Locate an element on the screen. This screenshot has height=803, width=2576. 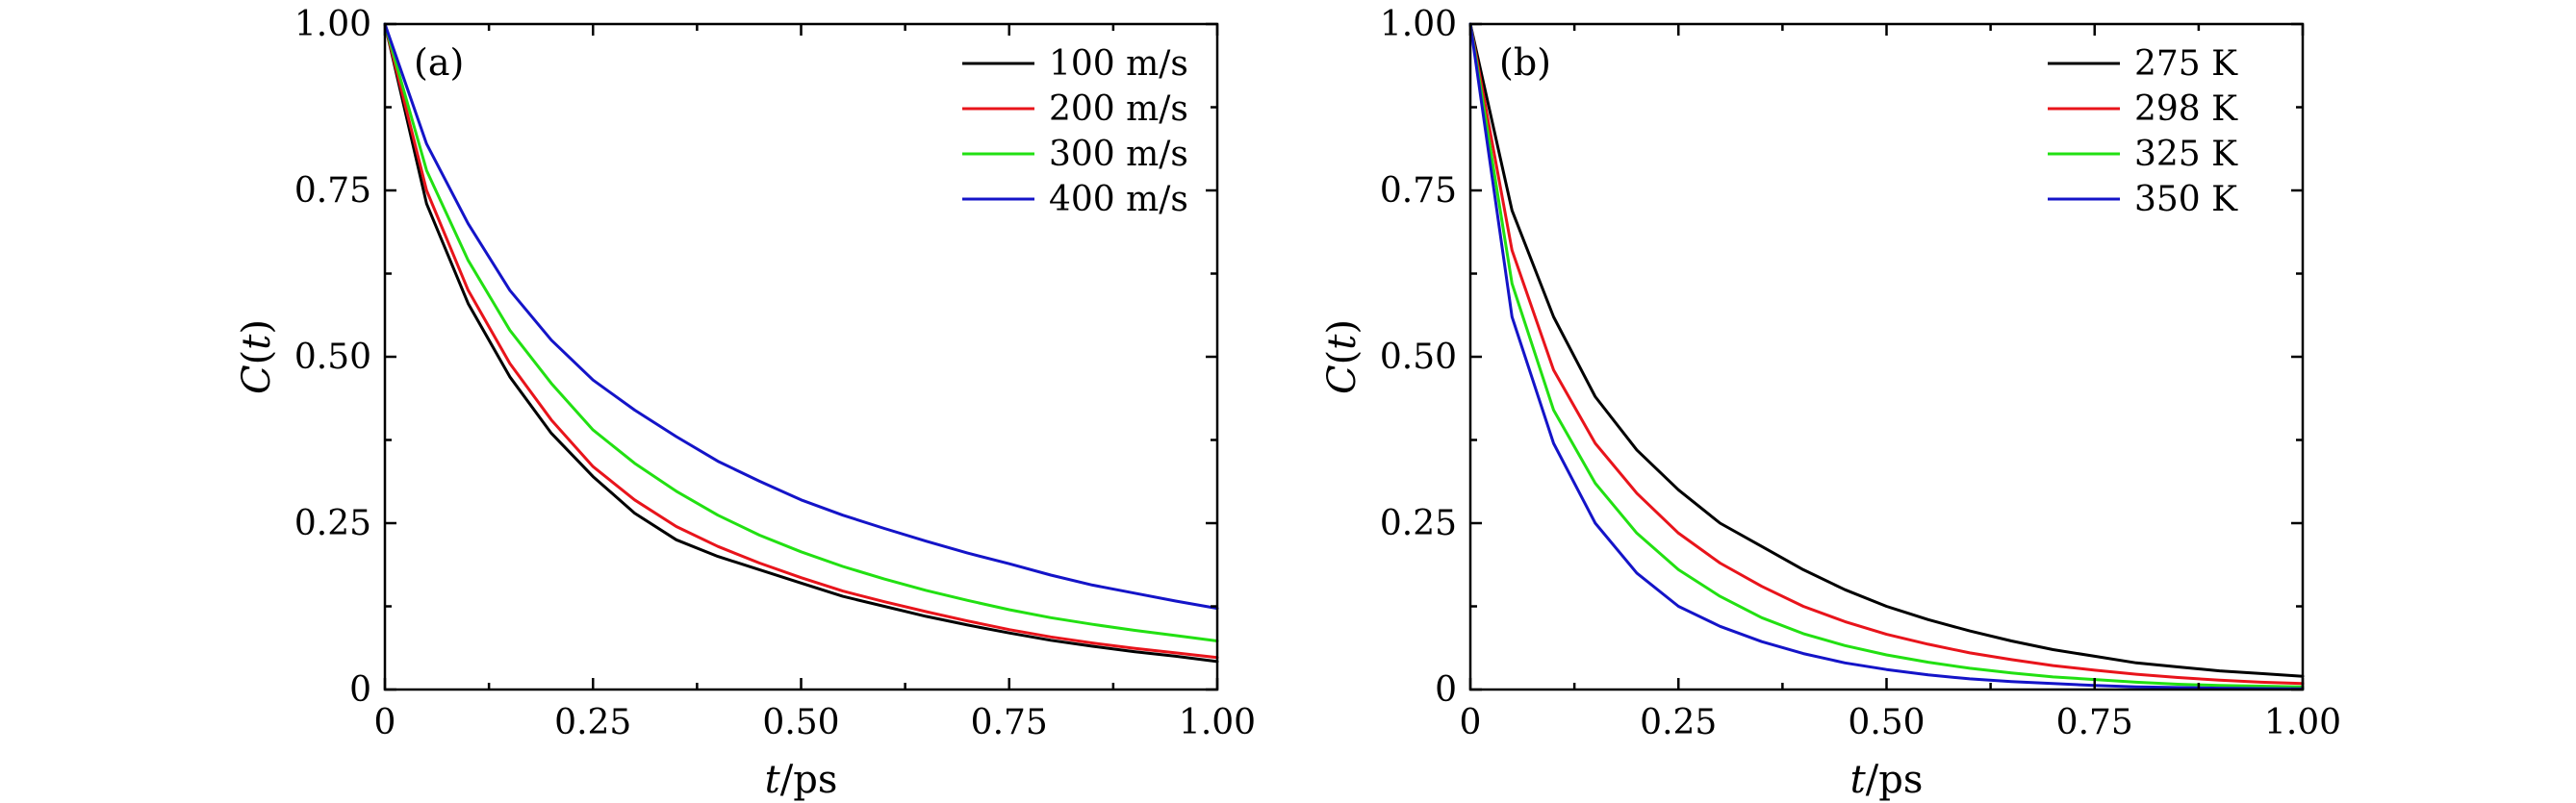
panel-b-panel-tag: (b) is located at coordinates (1525, 62).